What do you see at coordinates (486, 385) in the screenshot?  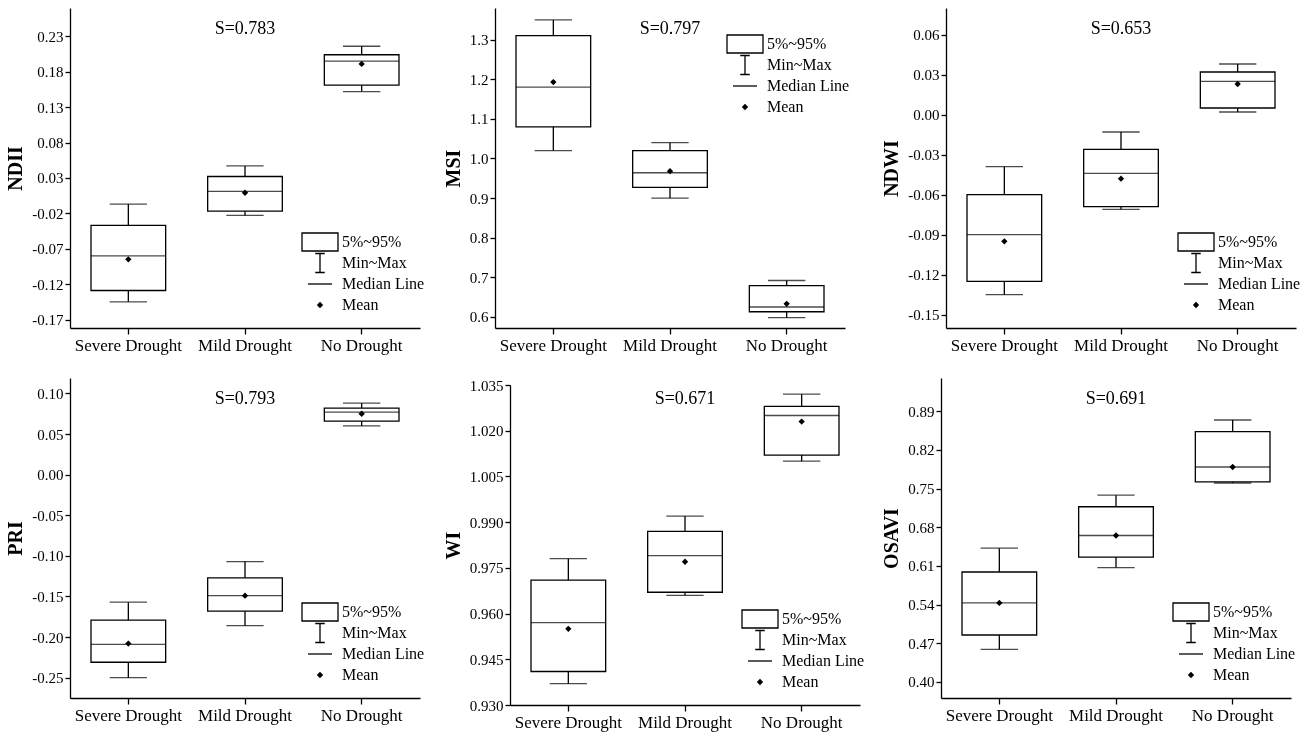 I see `y-tick-label: 1.035` at bounding box center [486, 385].